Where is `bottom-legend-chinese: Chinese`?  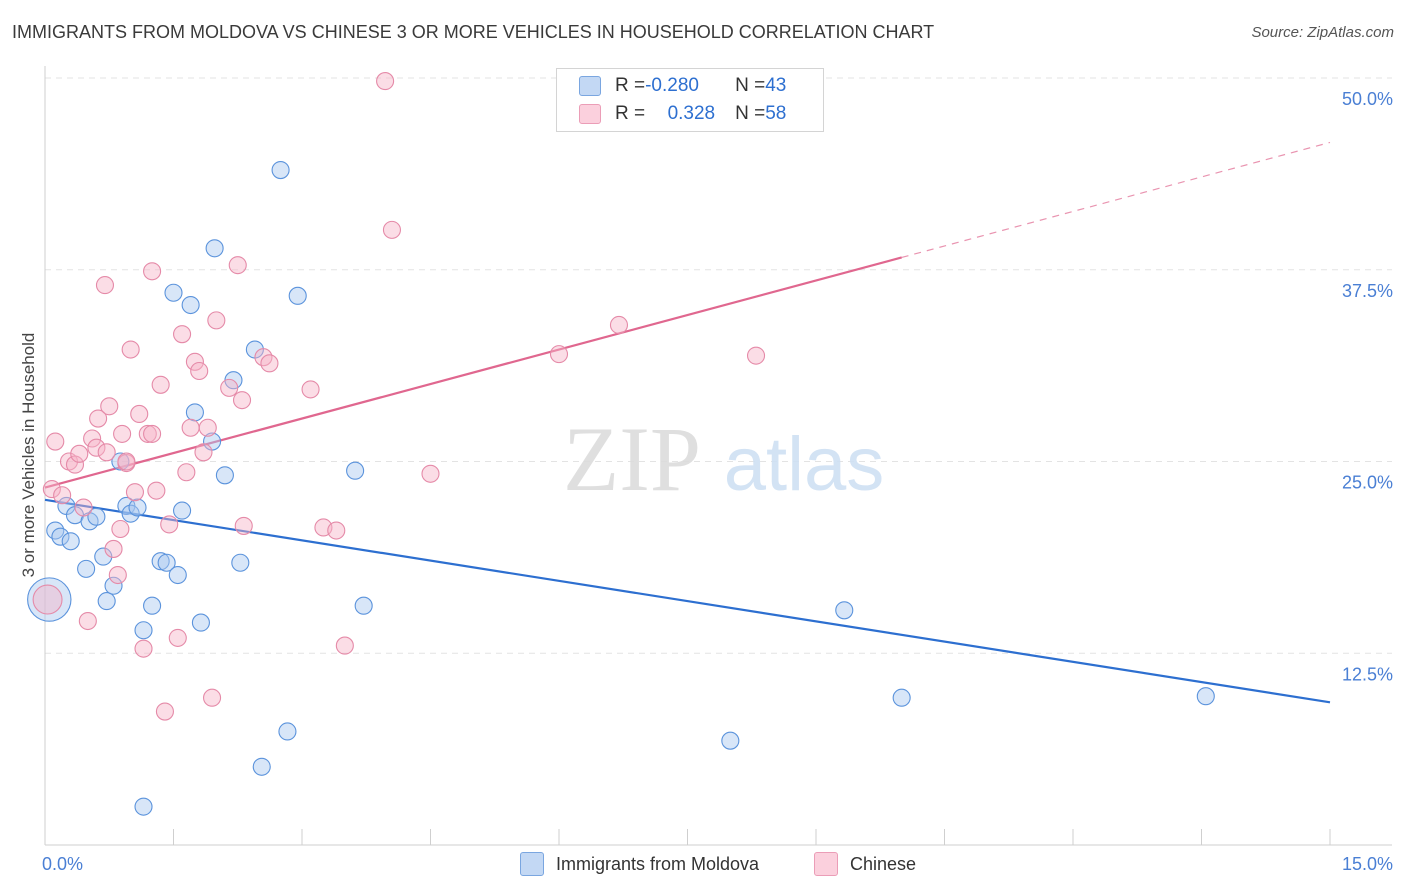
bottom-legend-chinese: Chinese is located at coordinates (865, 864).